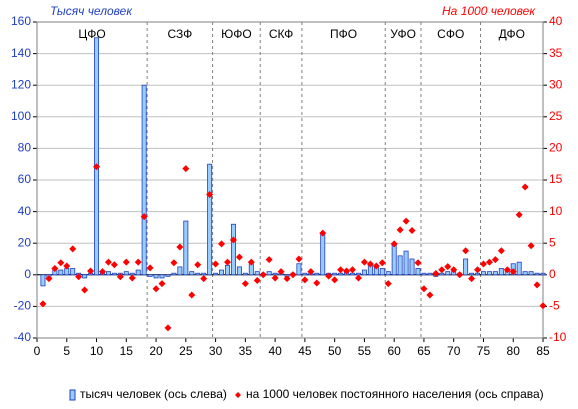  Describe the element at coordinates (343, 34) in the screenshot. I see `region-label: ПФО` at that location.